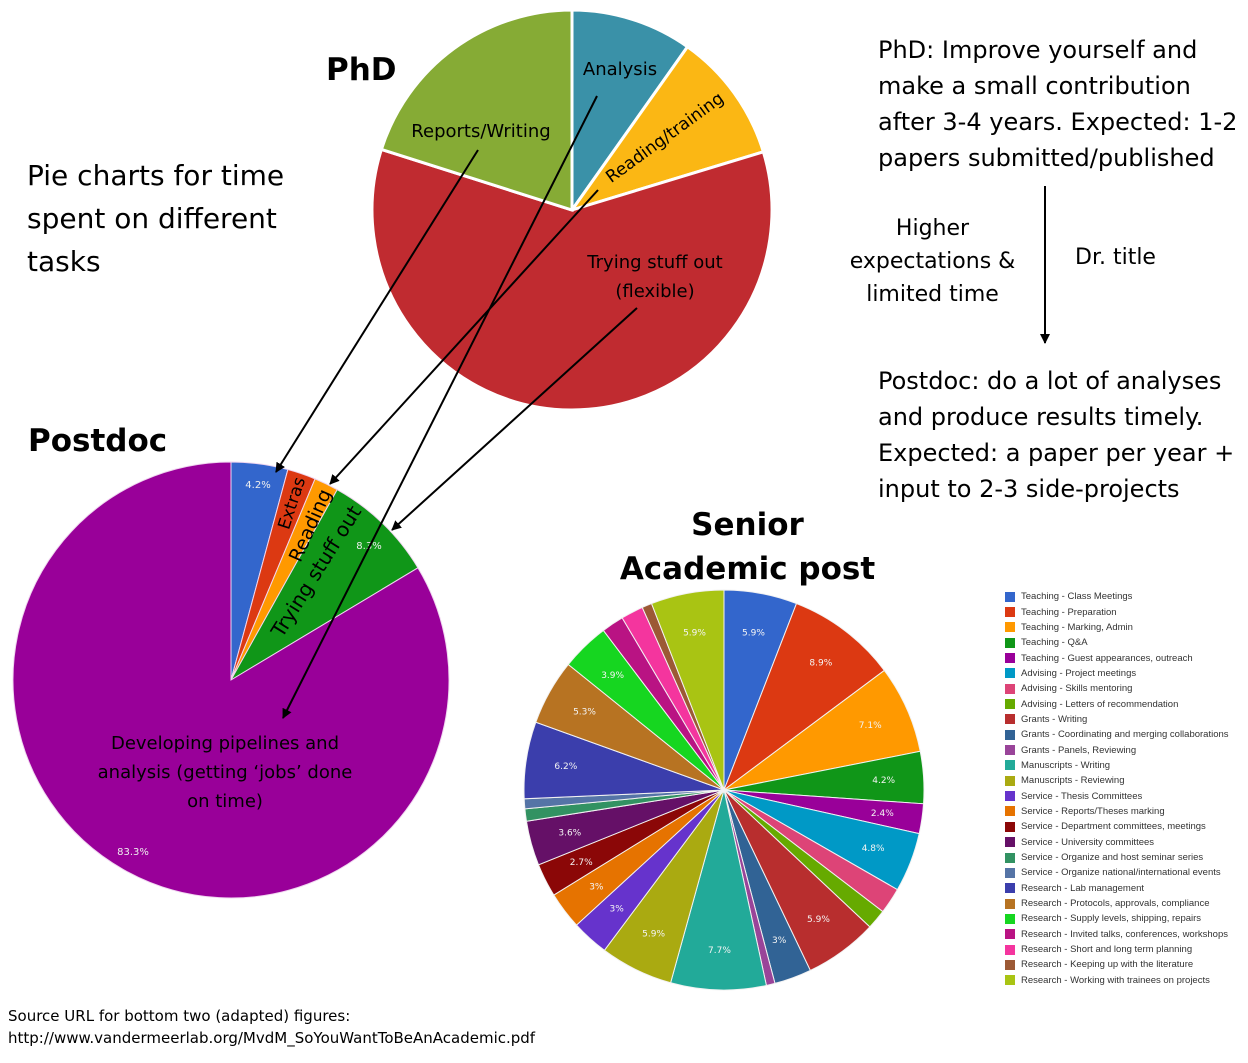  I want to click on legend-item: Teaching - Marking, Admin, so click(1126, 627).